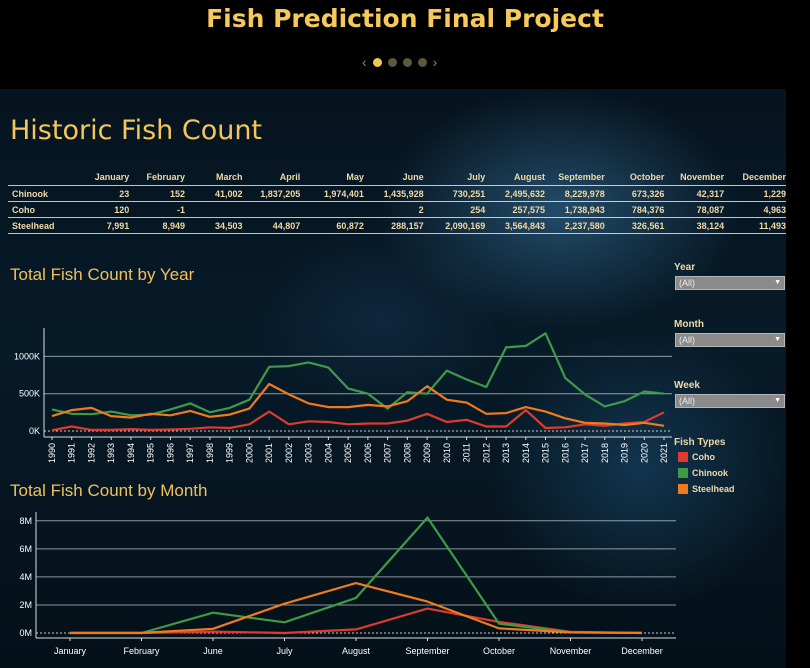  I want to click on table-cell: 1,974,401, so click(332, 193).